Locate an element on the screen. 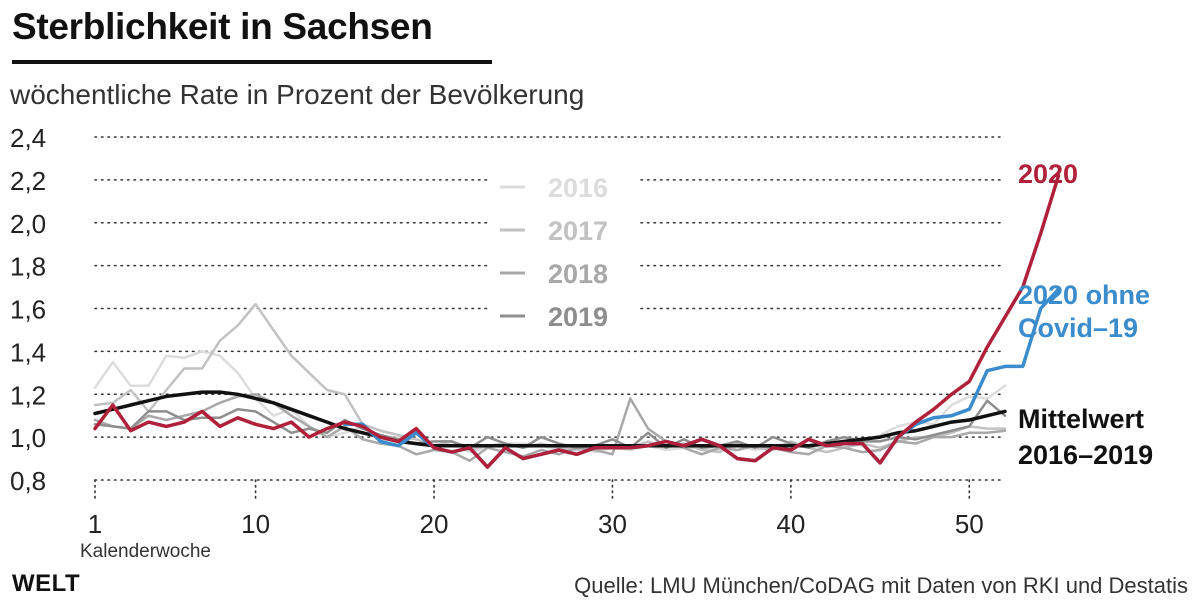  y-tick-label: 1,0 is located at coordinates (28, 438).